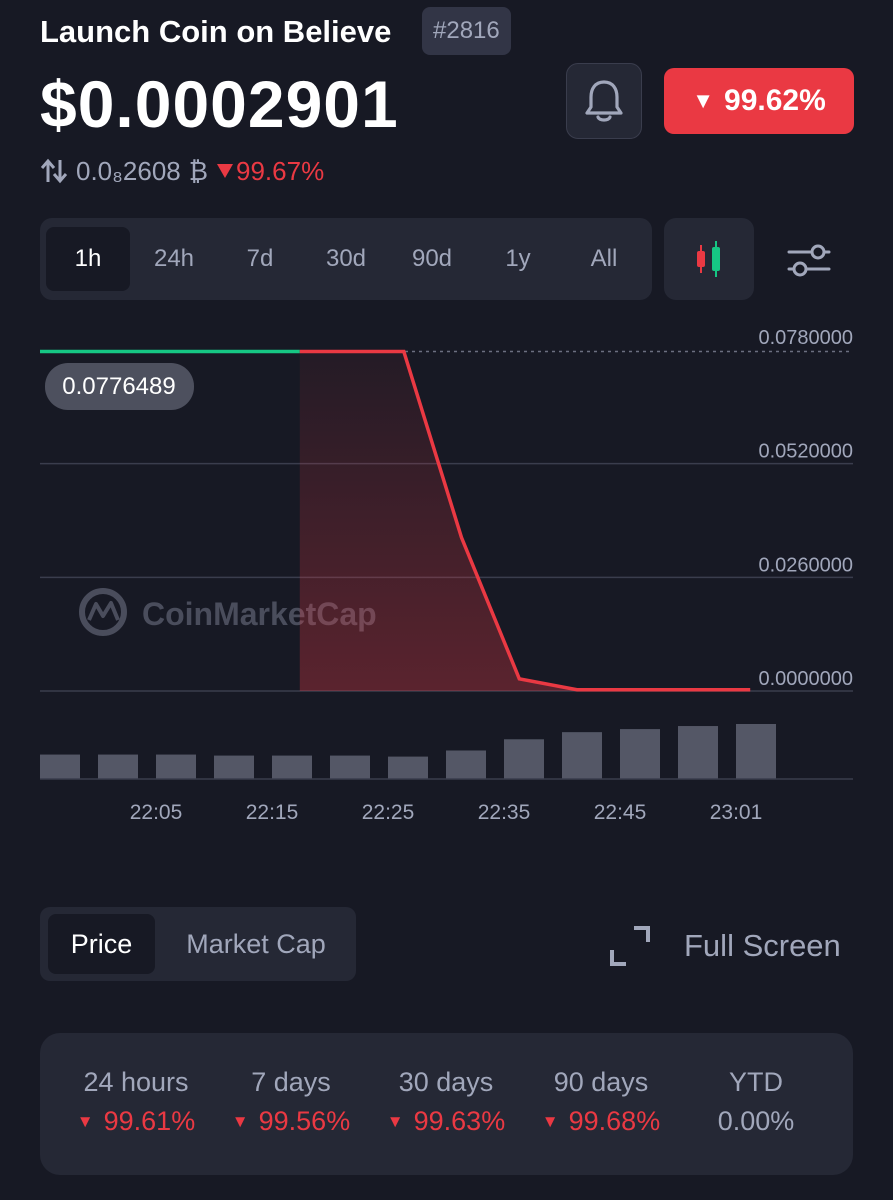  Describe the element at coordinates (182, 171) in the screenshot. I see `btc-price-row: 0.0₈2608 ₿ 99.67%` at that location.